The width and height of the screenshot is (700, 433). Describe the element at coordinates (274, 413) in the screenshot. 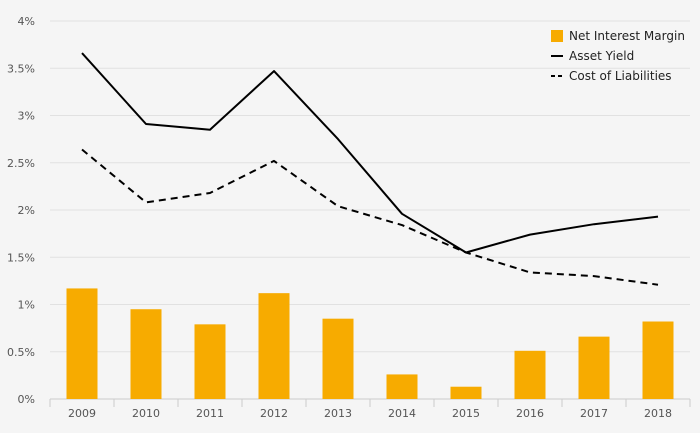

I see `x-tick-label: 2012` at that location.